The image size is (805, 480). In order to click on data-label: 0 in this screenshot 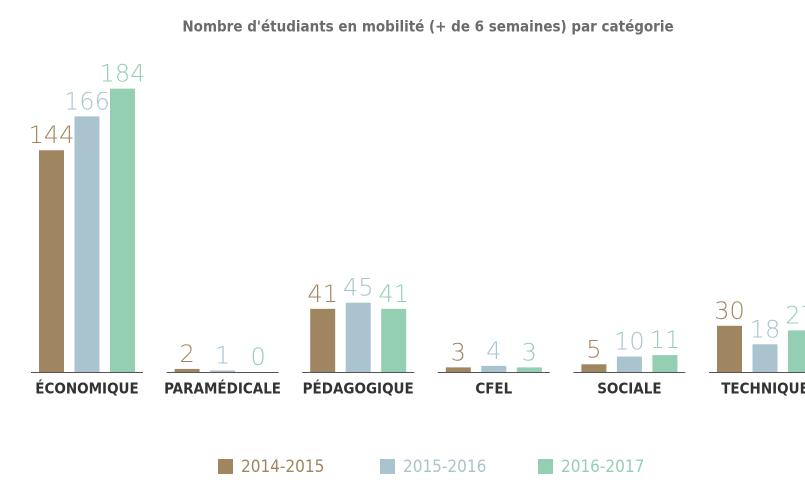, I will do `click(257, 357)`.